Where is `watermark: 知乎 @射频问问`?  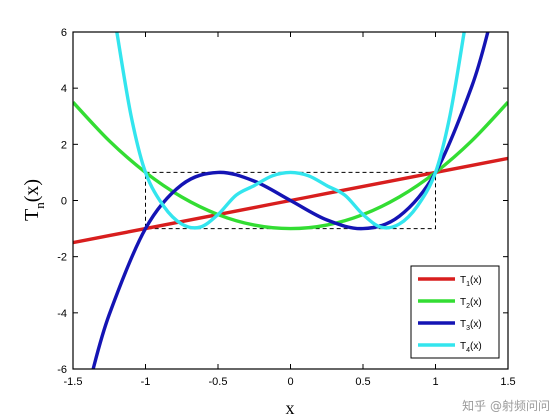 watermark: 知乎 @射频问问 is located at coordinates (506, 406).